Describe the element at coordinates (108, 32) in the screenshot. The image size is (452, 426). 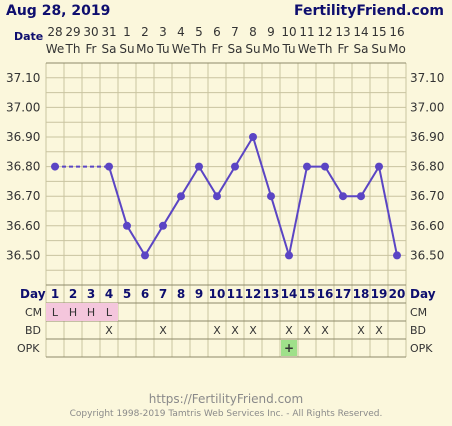
I see `date-number: 31` at that location.